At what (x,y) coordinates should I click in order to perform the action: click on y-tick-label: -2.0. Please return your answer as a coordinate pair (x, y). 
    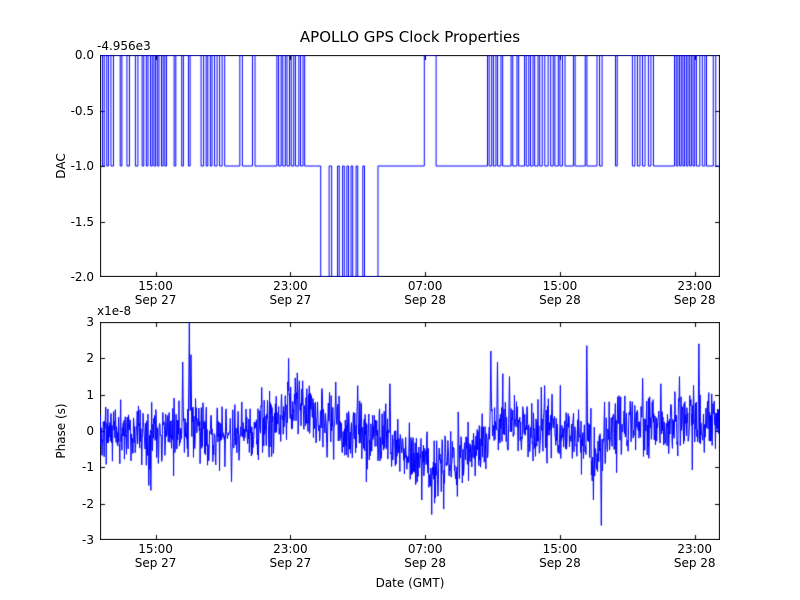
    Looking at the image, I should click on (82, 277).